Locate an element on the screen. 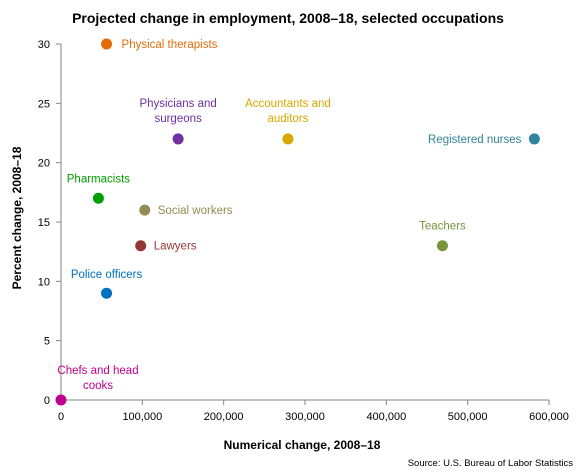 This screenshot has height=474, width=580. y-tick-label: 0 is located at coordinates (47, 401).